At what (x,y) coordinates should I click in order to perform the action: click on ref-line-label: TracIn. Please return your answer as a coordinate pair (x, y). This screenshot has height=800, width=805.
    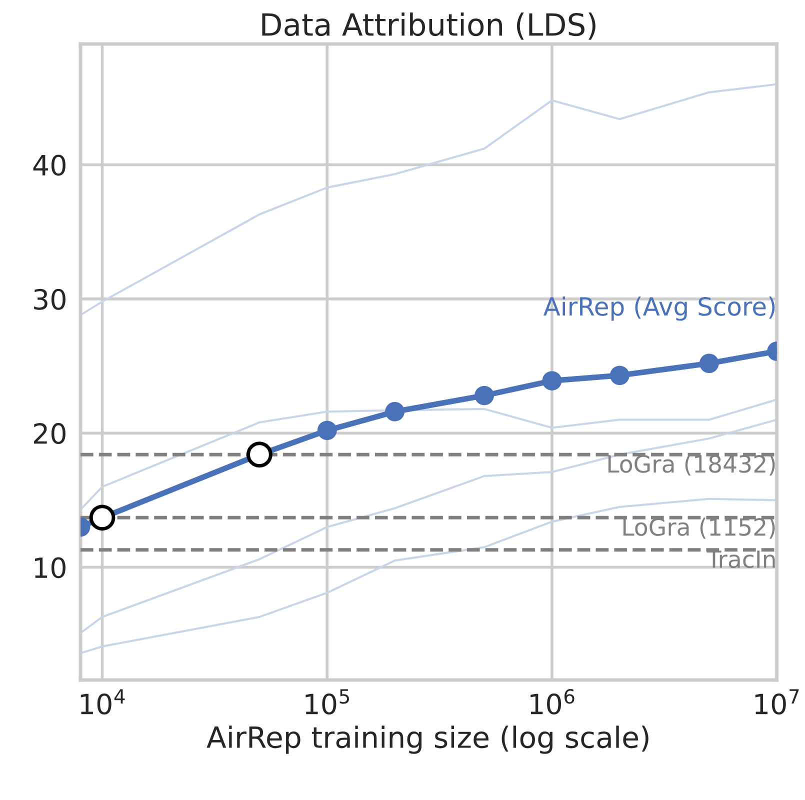
    Looking at the image, I should click on (740, 559).